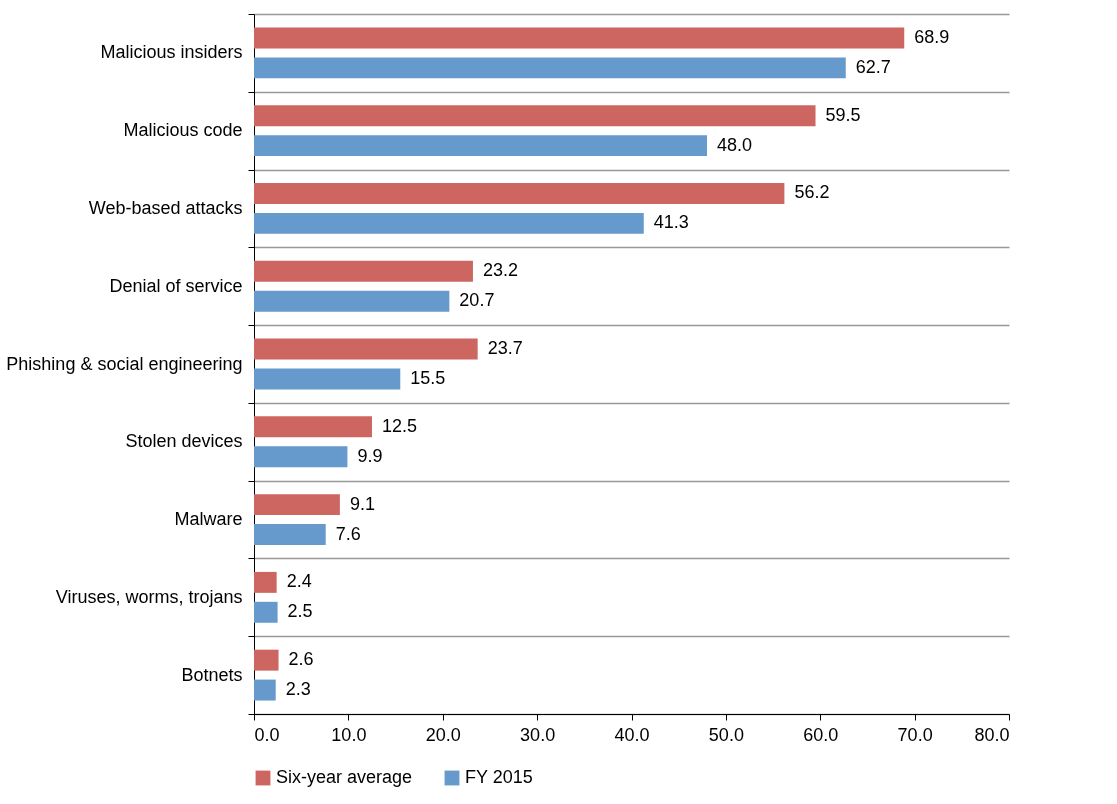 This screenshot has height=804, width=1117. What do you see at coordinates (149, 596) in the screenshot?
I see `y-tick-label: Viruses, worms, trojans` at bounding box center [149, 596].